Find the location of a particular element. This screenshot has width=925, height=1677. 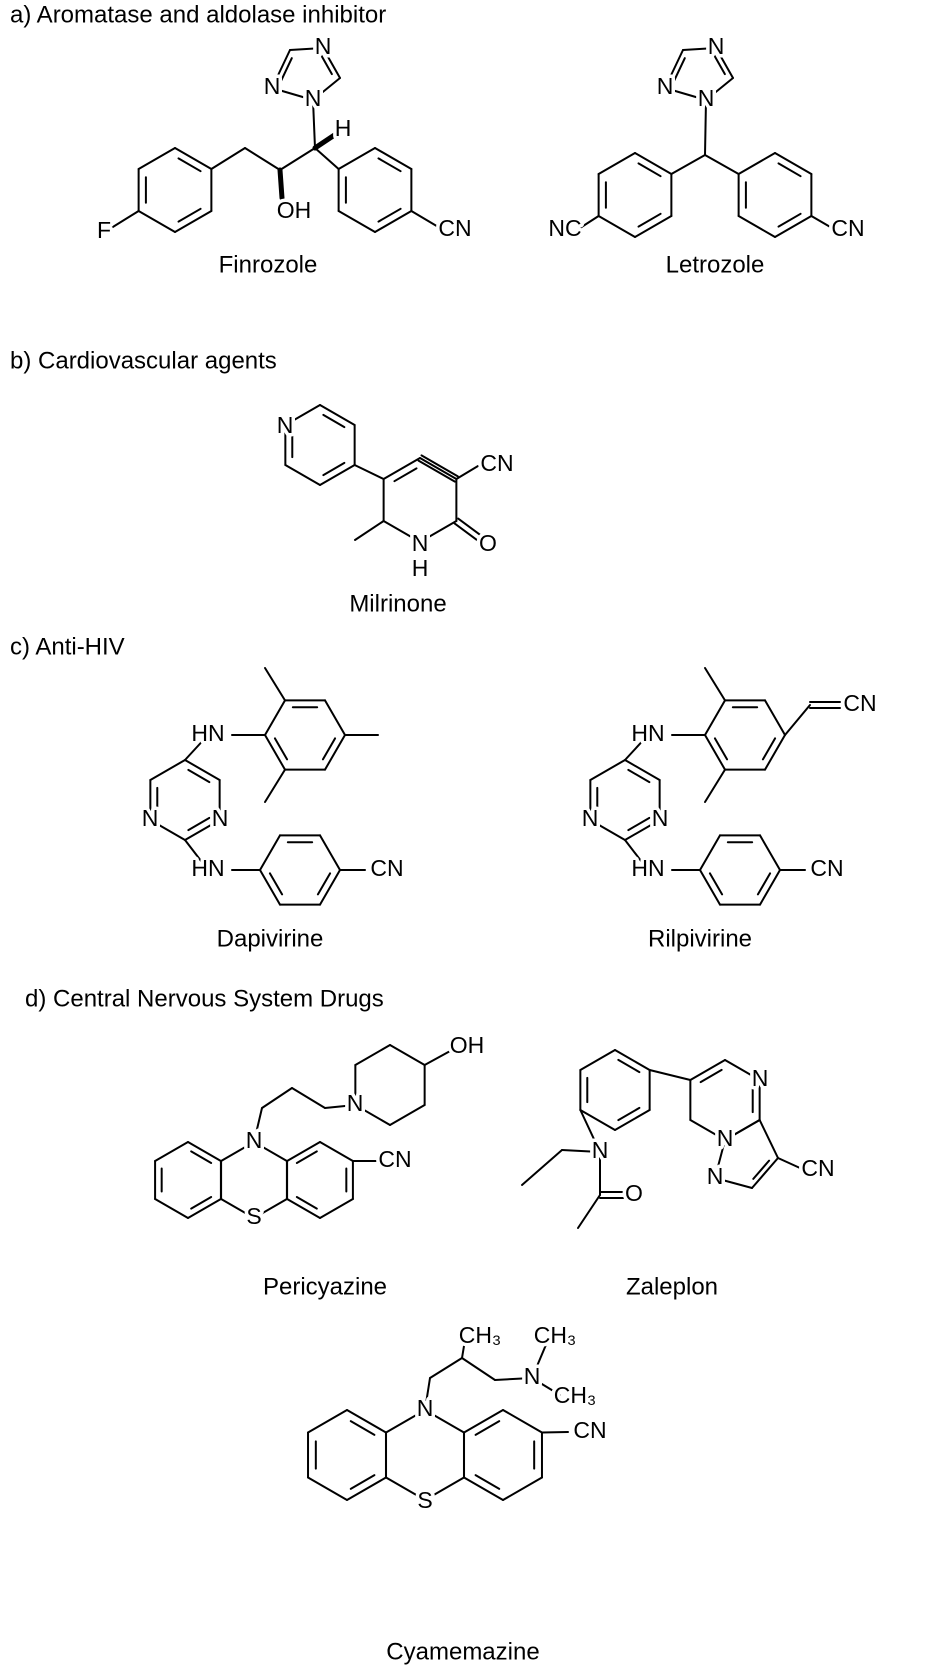

atom-label: NC is located at coordinates (564, 228).